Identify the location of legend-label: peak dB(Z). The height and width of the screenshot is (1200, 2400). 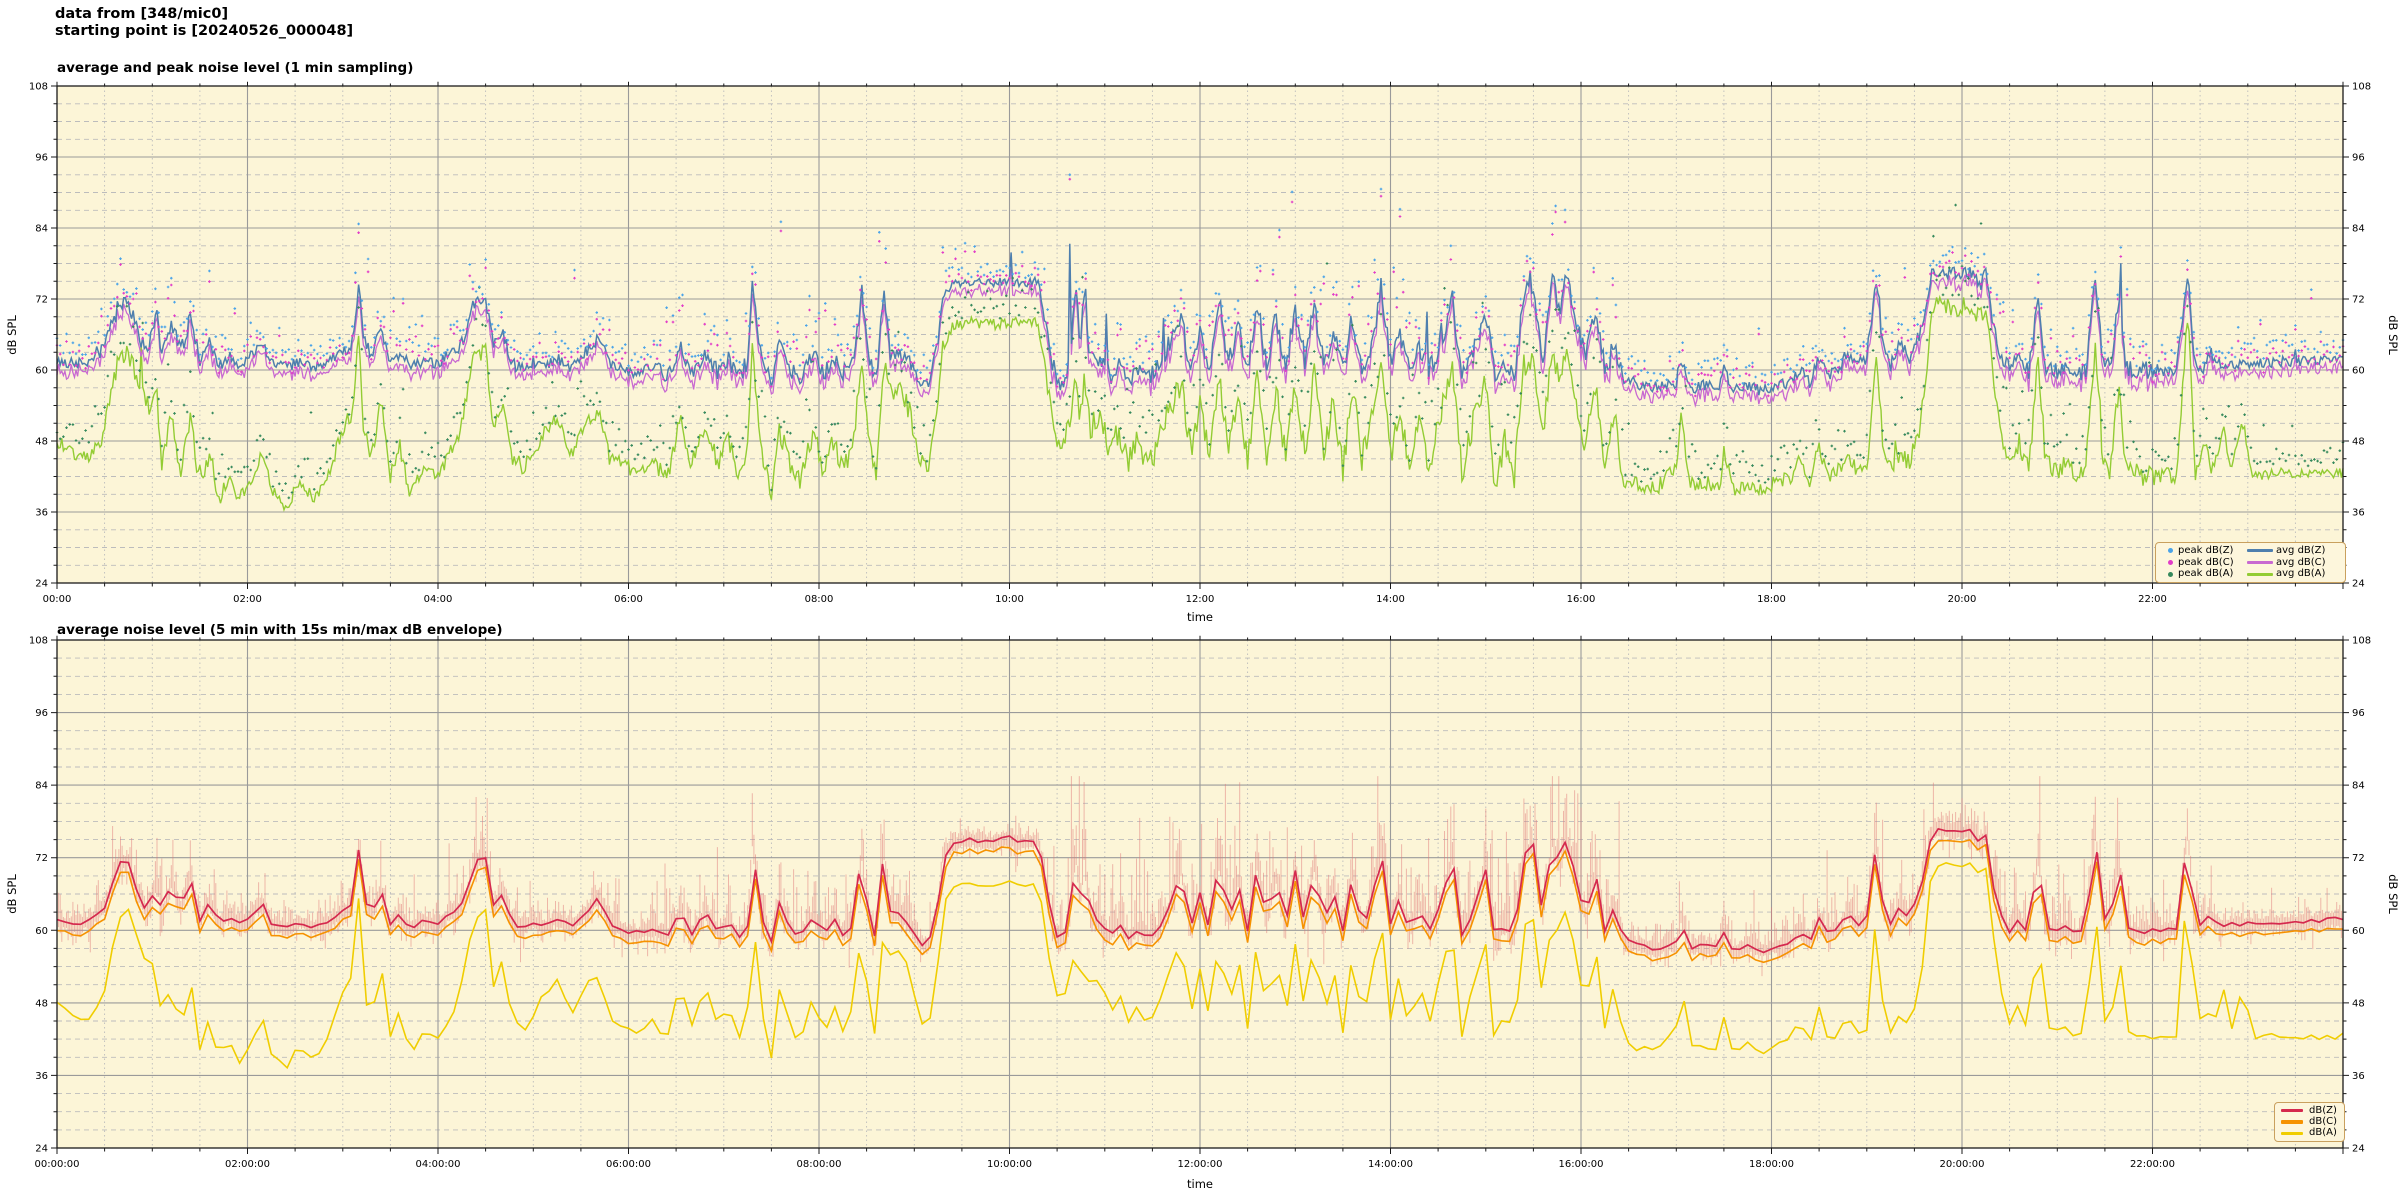
(2206, 550).